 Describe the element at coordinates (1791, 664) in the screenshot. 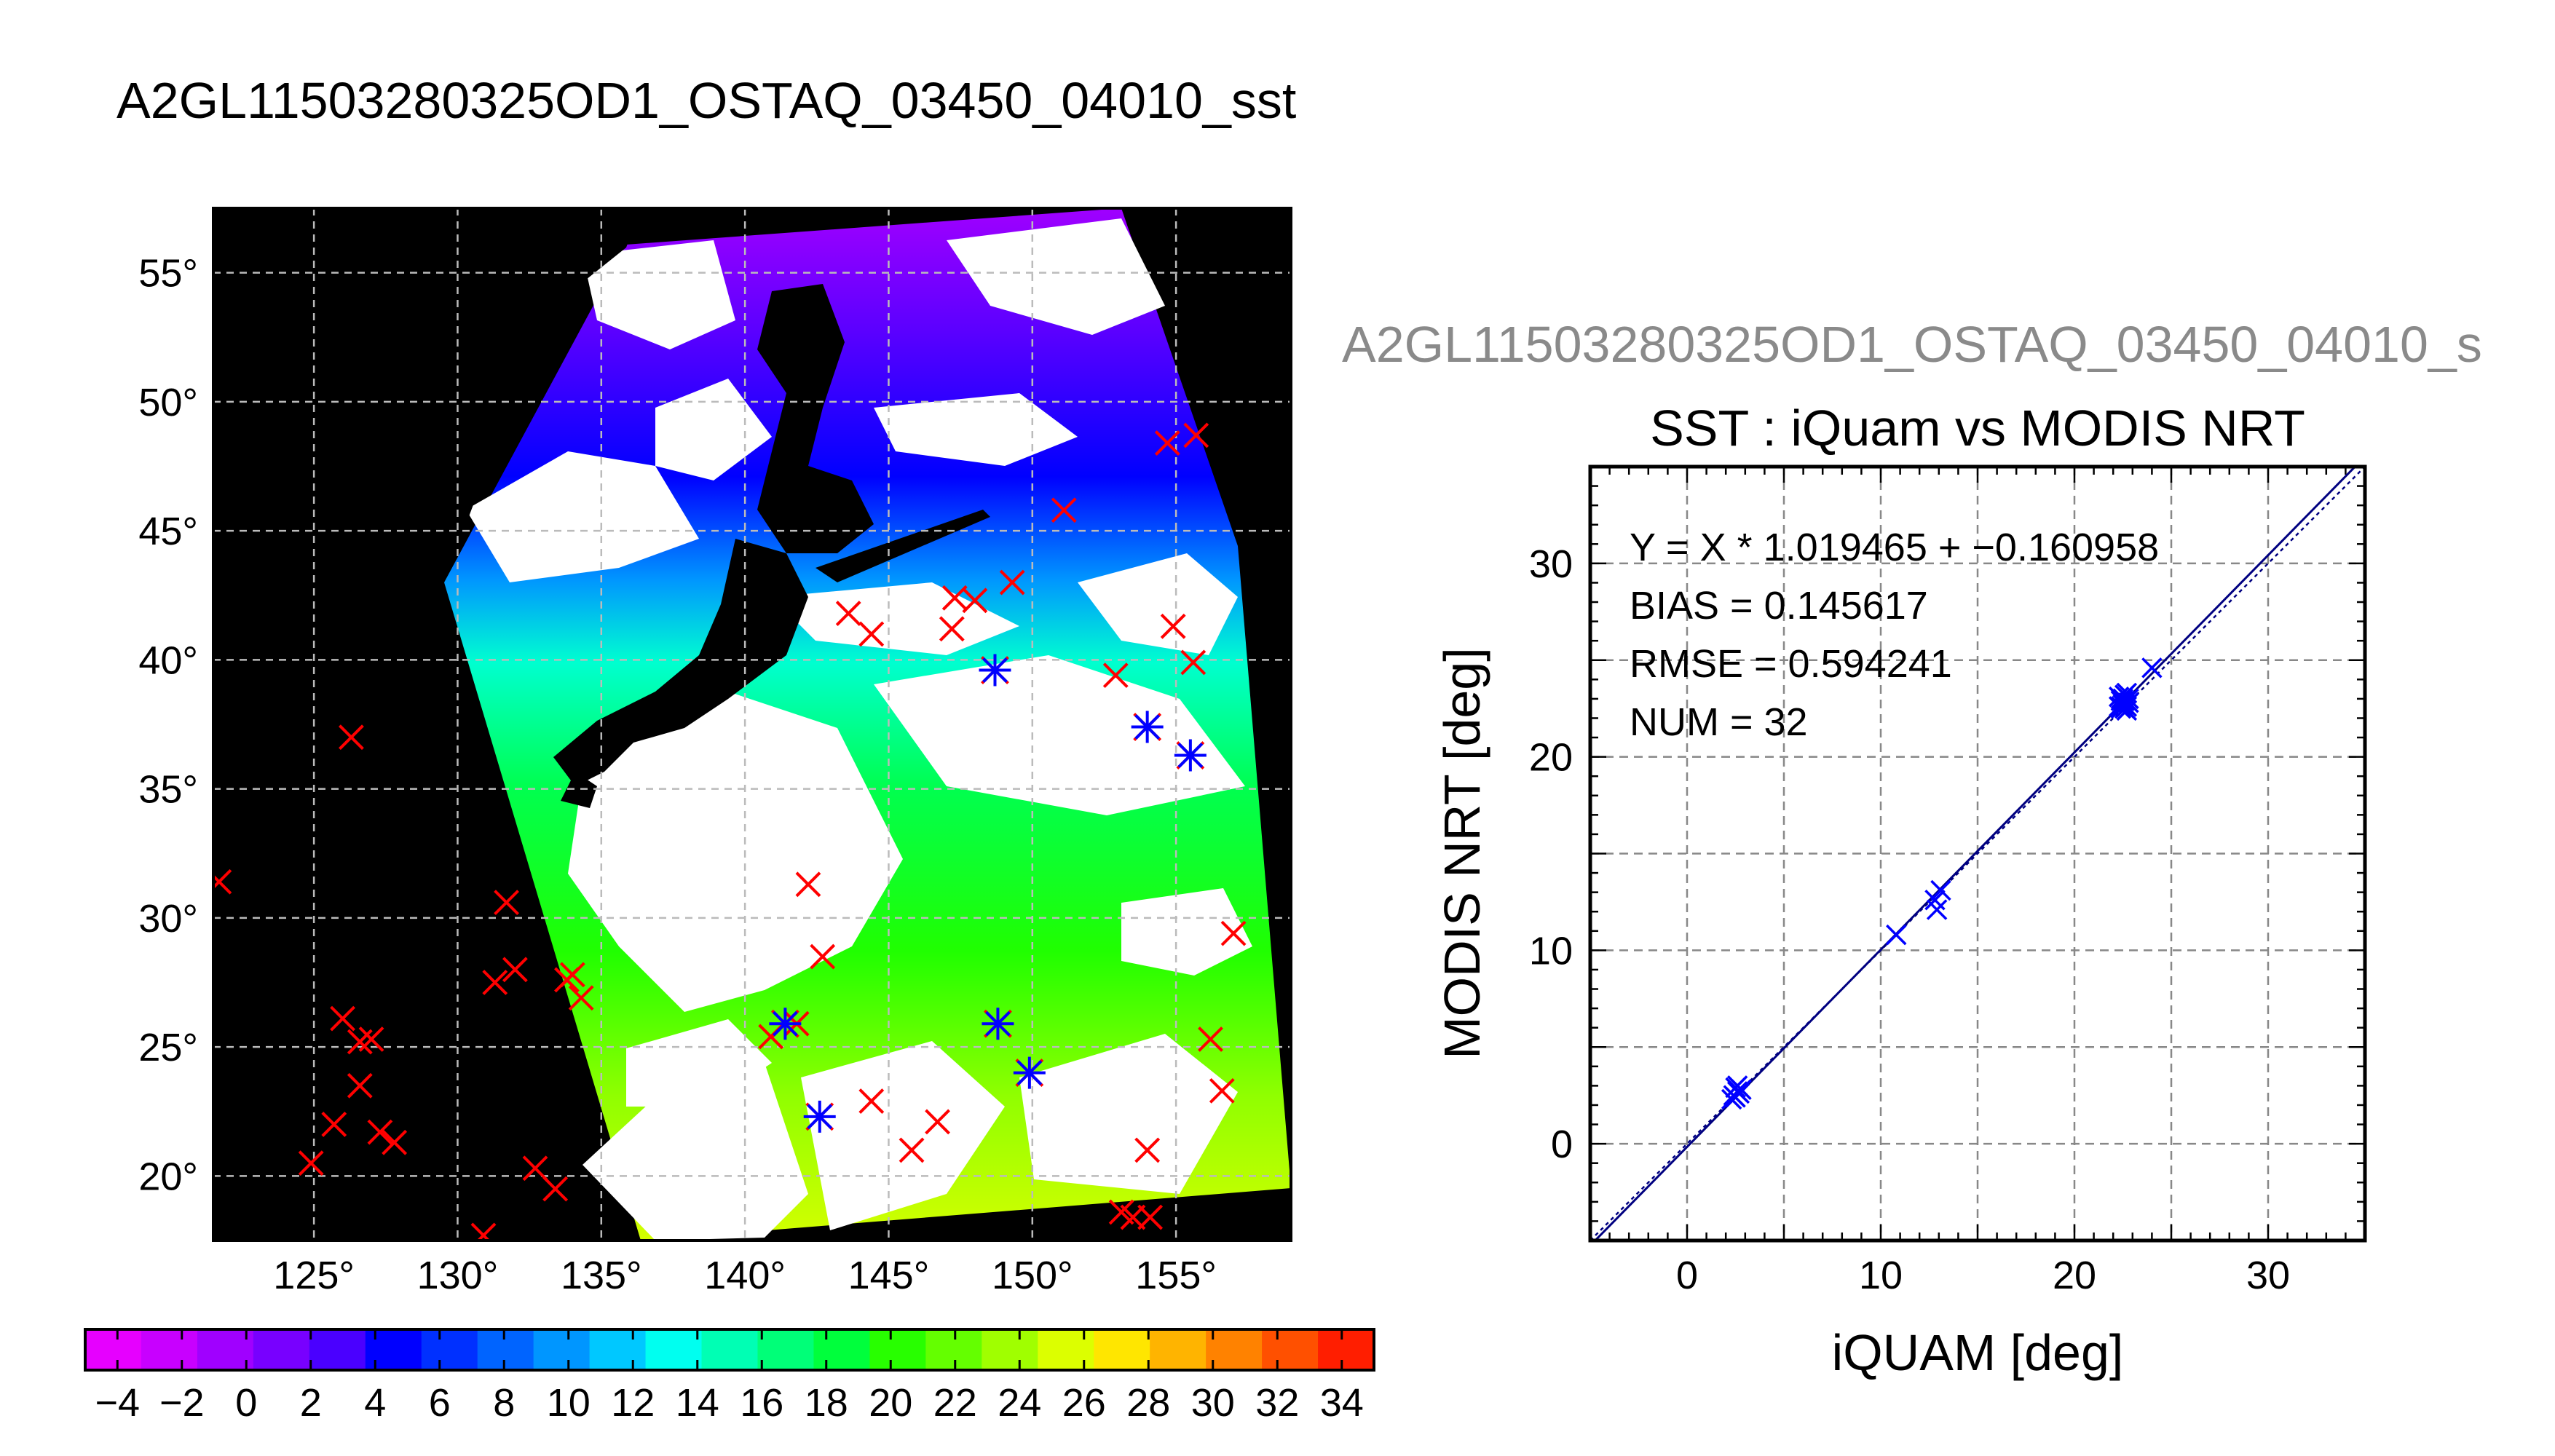

I see `scatter-stat-line: RMSE = 0.594241` at that location.